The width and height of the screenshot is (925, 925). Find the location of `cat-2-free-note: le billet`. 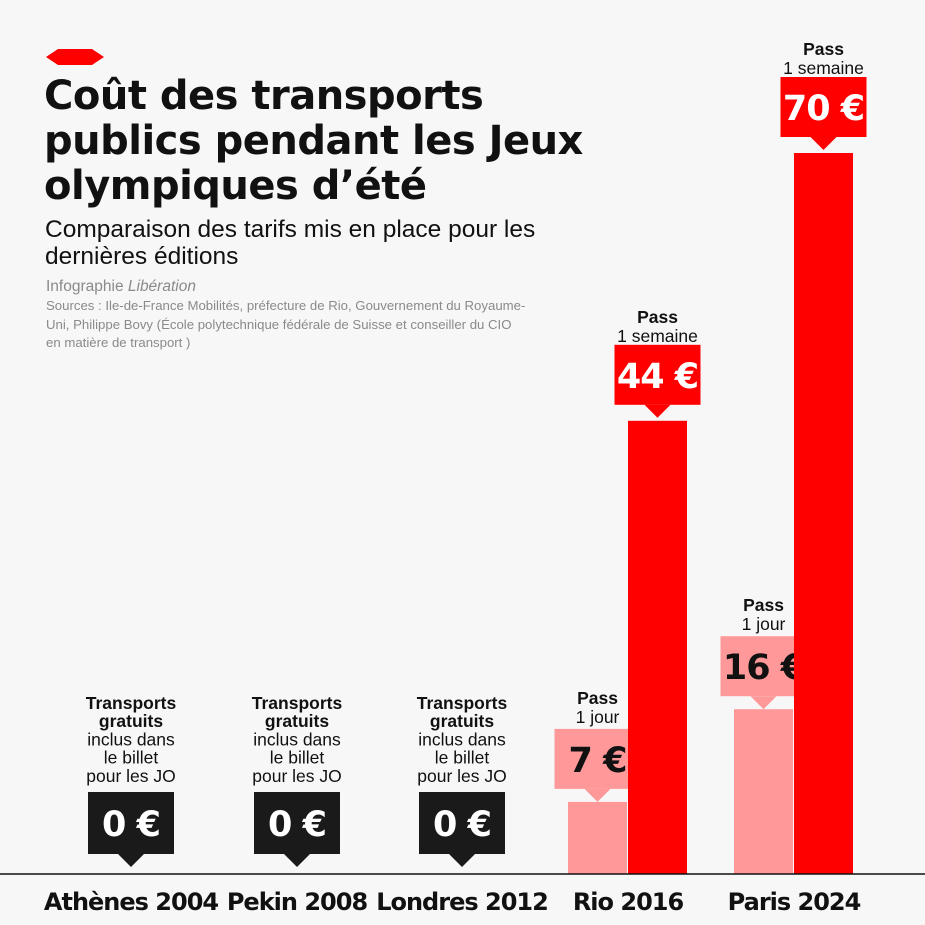

cat-2-free-note: le billet is located at coordinates (462, 758).